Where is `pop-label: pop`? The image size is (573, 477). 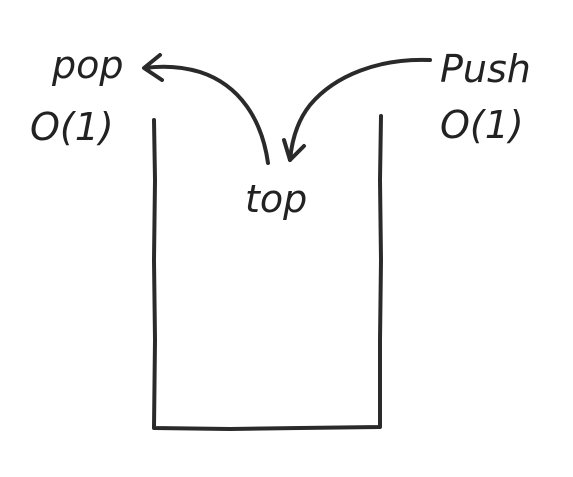
pop-label: pop is located at coordinates (87, 65).